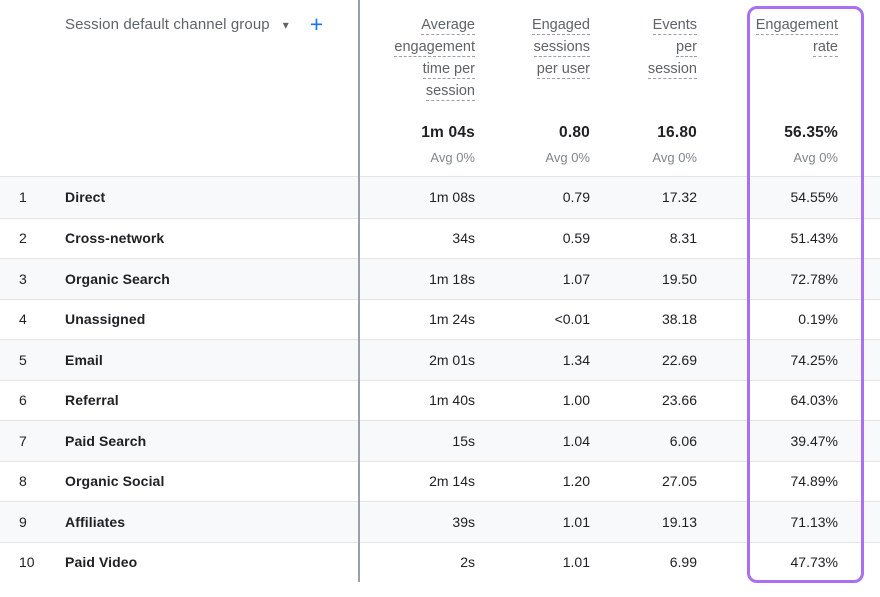 This screenshot has width=880, height=597. What do you see at coordinates (212, 144) in the screenshot?
I see `summary-spacer-name` at bounding box center [212, 144].